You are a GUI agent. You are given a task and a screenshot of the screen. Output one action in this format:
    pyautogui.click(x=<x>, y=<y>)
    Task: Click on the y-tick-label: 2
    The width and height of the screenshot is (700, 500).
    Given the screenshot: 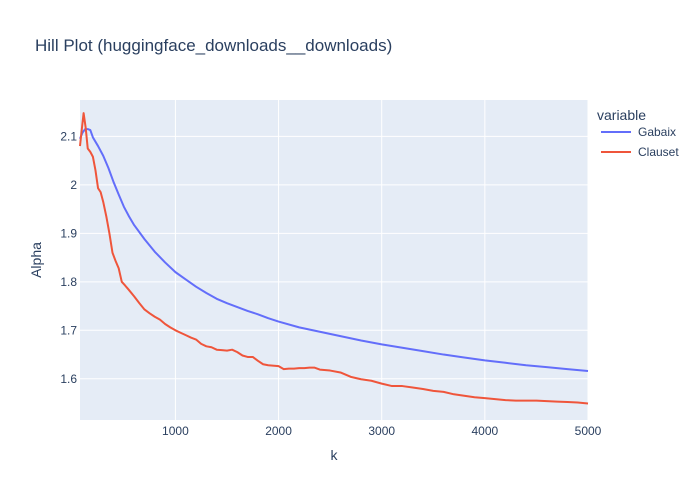 What is the action you would take?
    pyautogui.click(x=73, y=185)
    